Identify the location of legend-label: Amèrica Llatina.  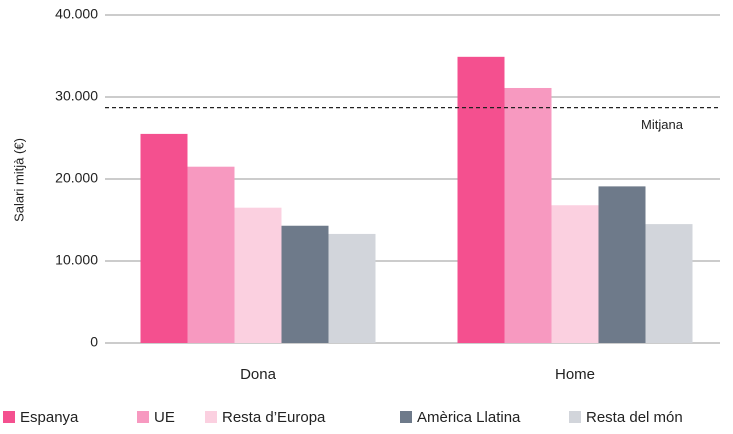
(469, 417).